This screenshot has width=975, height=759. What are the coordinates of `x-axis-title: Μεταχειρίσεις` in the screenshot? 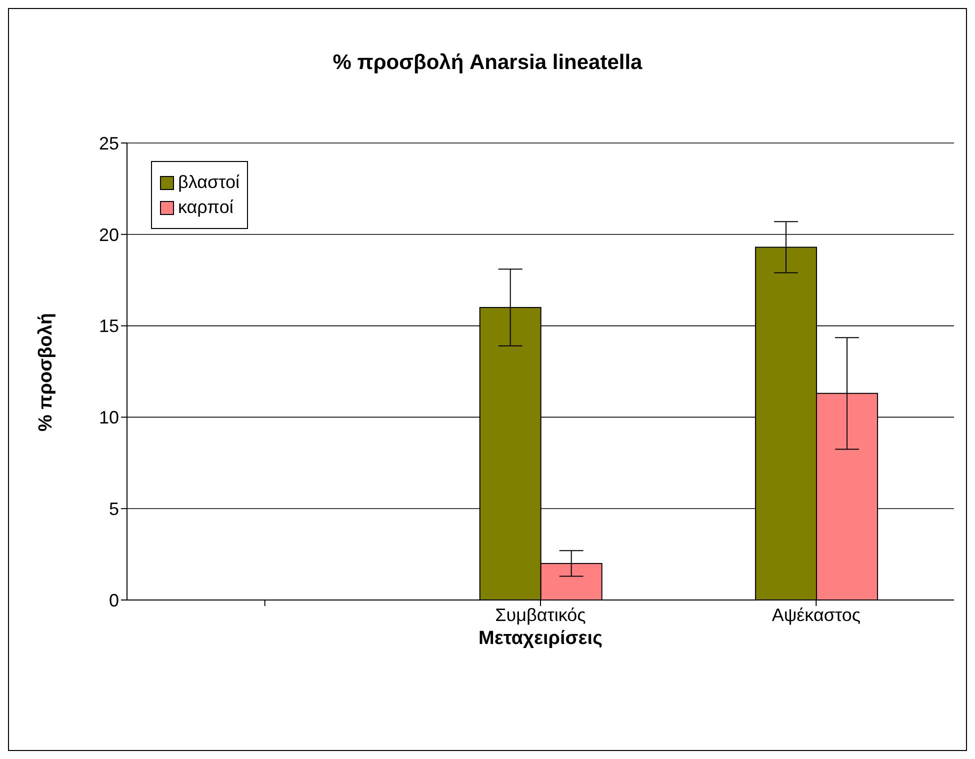 It's located at (540, 638).